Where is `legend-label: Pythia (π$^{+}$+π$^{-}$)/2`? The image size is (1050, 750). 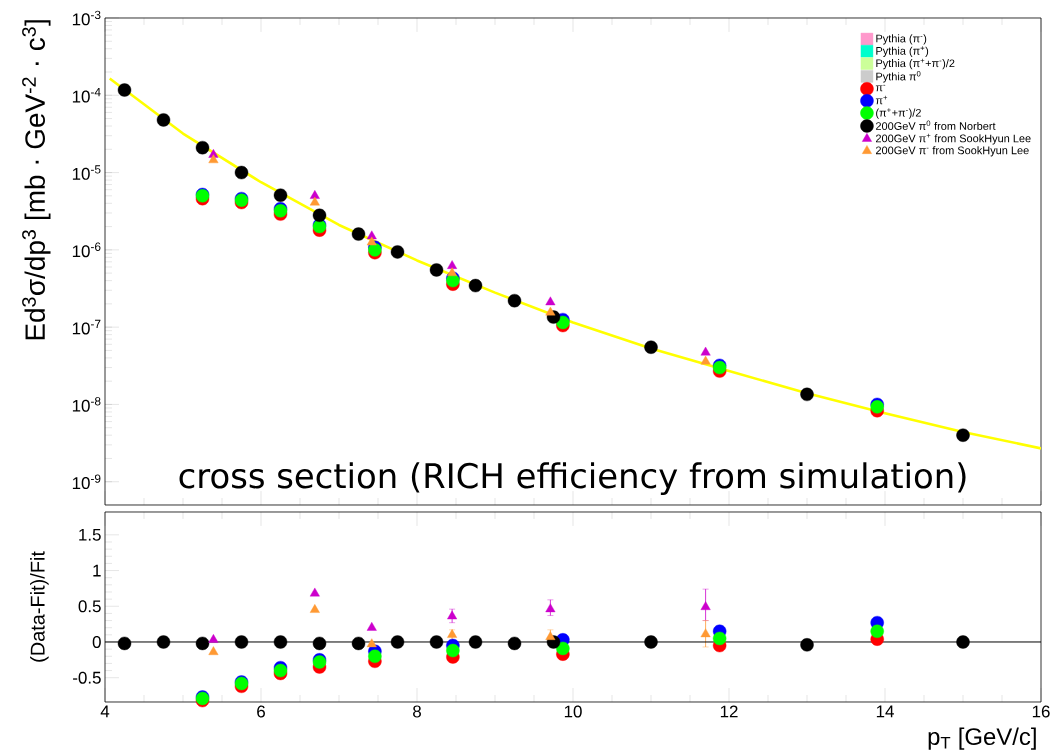 legend-label: Pythia (π$^{+}$+π$^{-}$)/2 is located at coordinates (915, 64).